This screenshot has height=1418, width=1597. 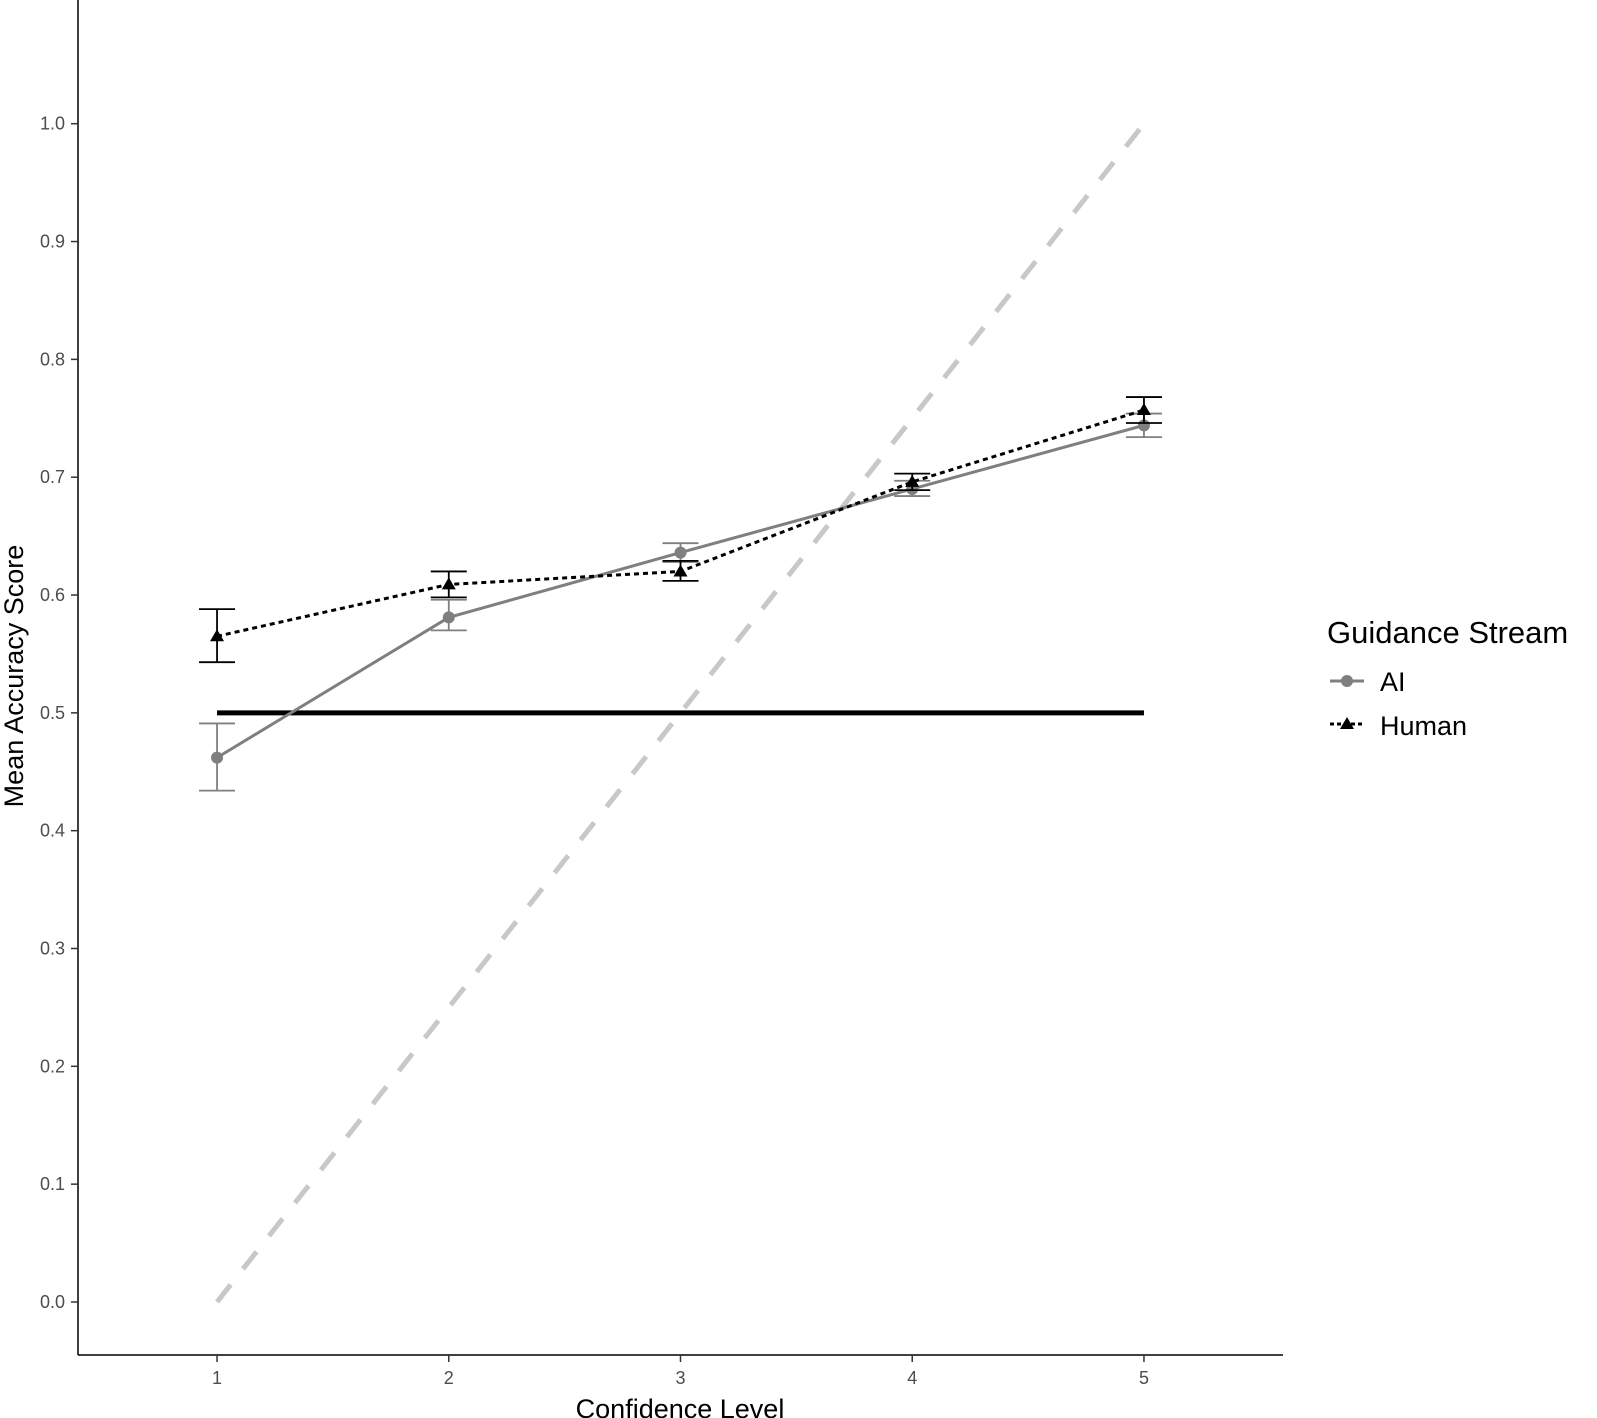 What do you see at coordinates (14, 676) in the screenshot?
I see `y-axis-title: Mean Accuracy Score` at bounding box center [14, 676].